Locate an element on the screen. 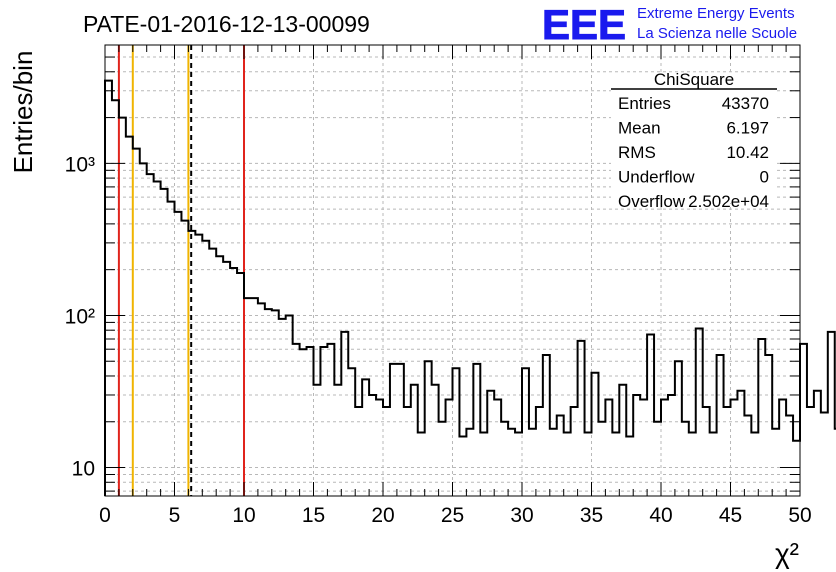 Image resolution: width=836 pixels, height=572 pixels. x-tick-label: 15 is located at coordinates (313, 515).